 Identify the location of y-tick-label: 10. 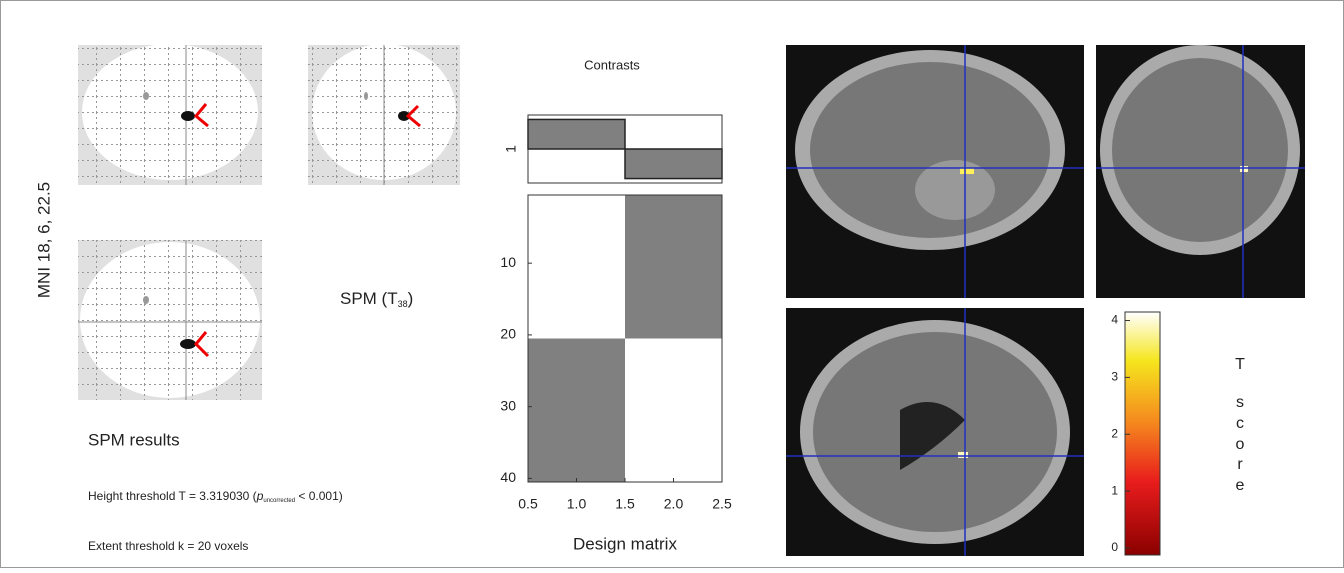
(508, 262).